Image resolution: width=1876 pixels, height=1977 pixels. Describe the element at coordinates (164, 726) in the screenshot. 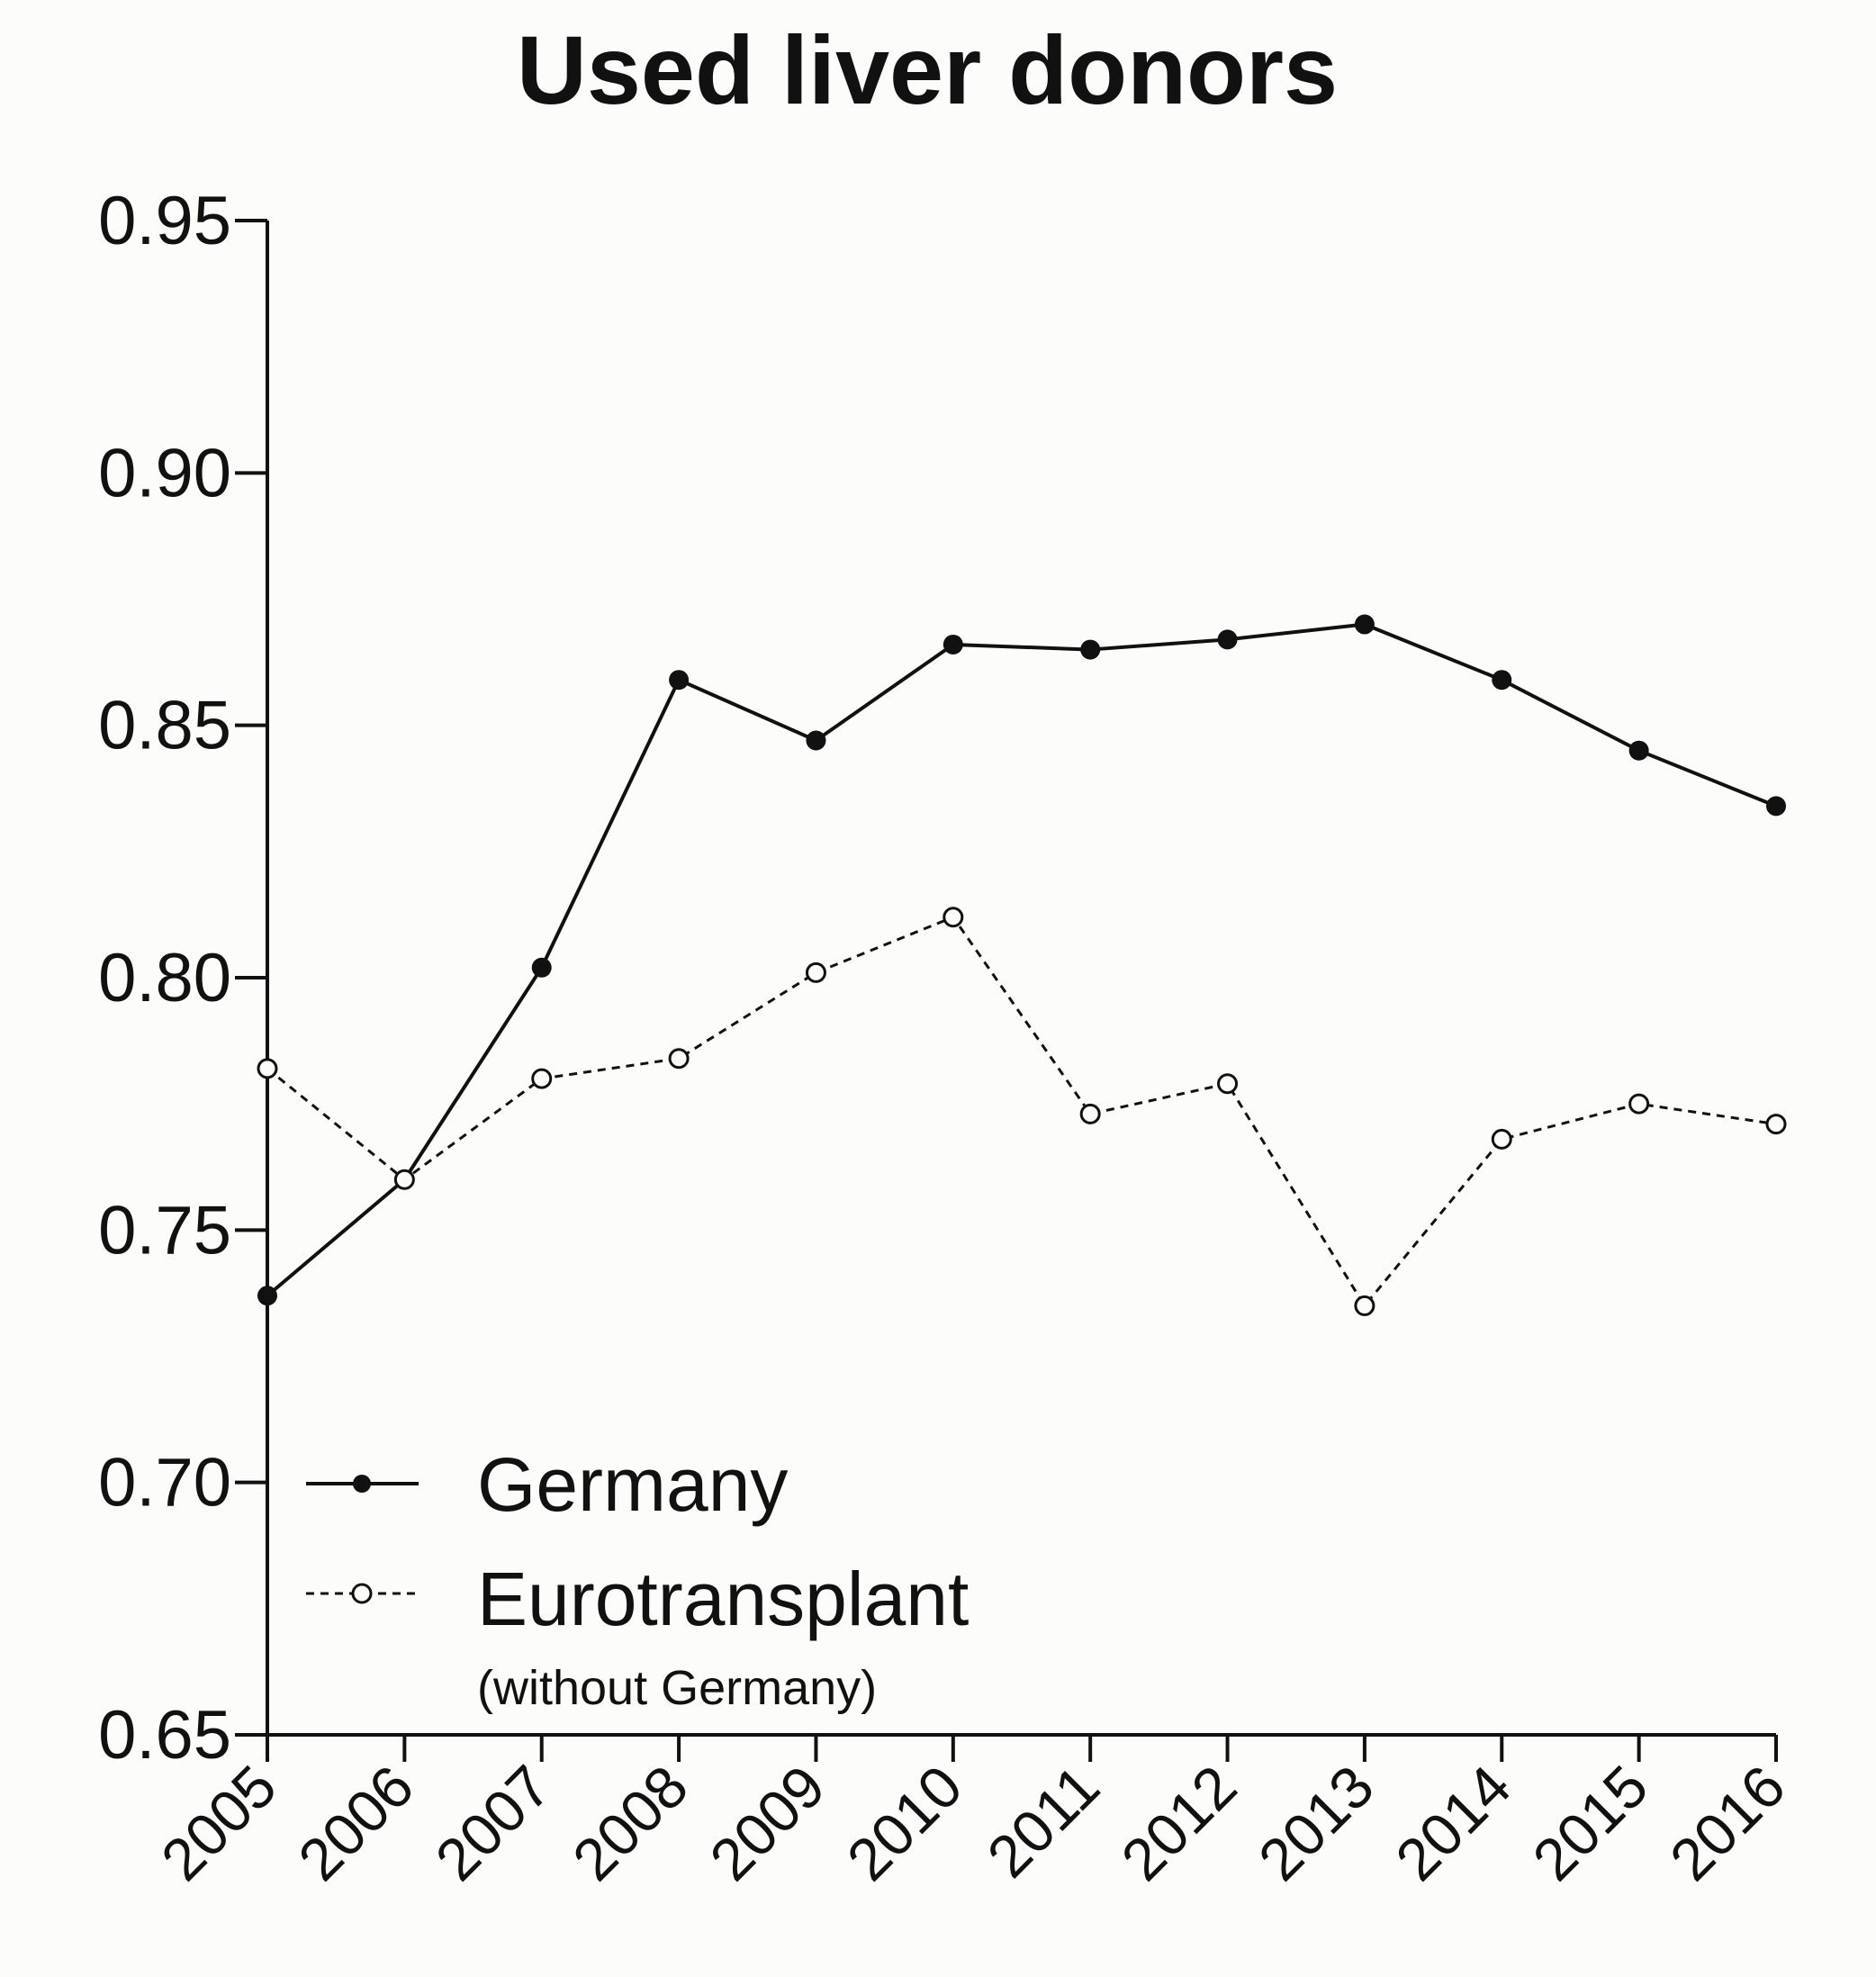

I see `y-tick-label: 0.85` at that location.